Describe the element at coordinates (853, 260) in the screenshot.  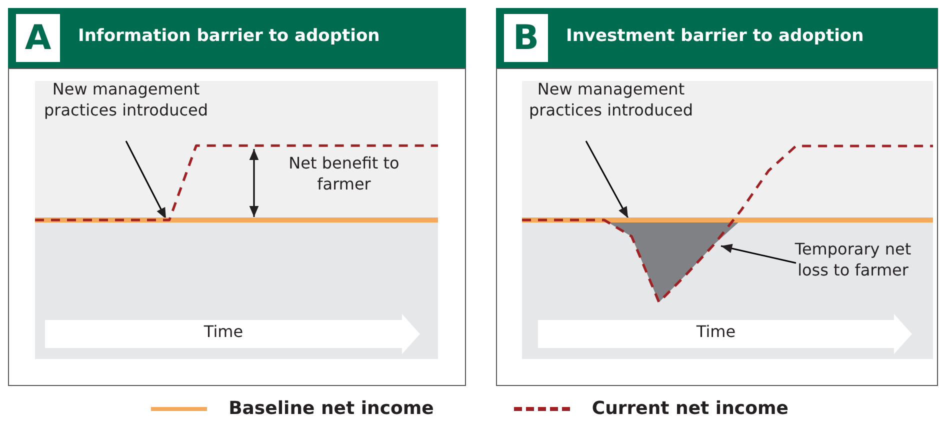
I see `annotation: Temporary net loss to farmer` at that location.